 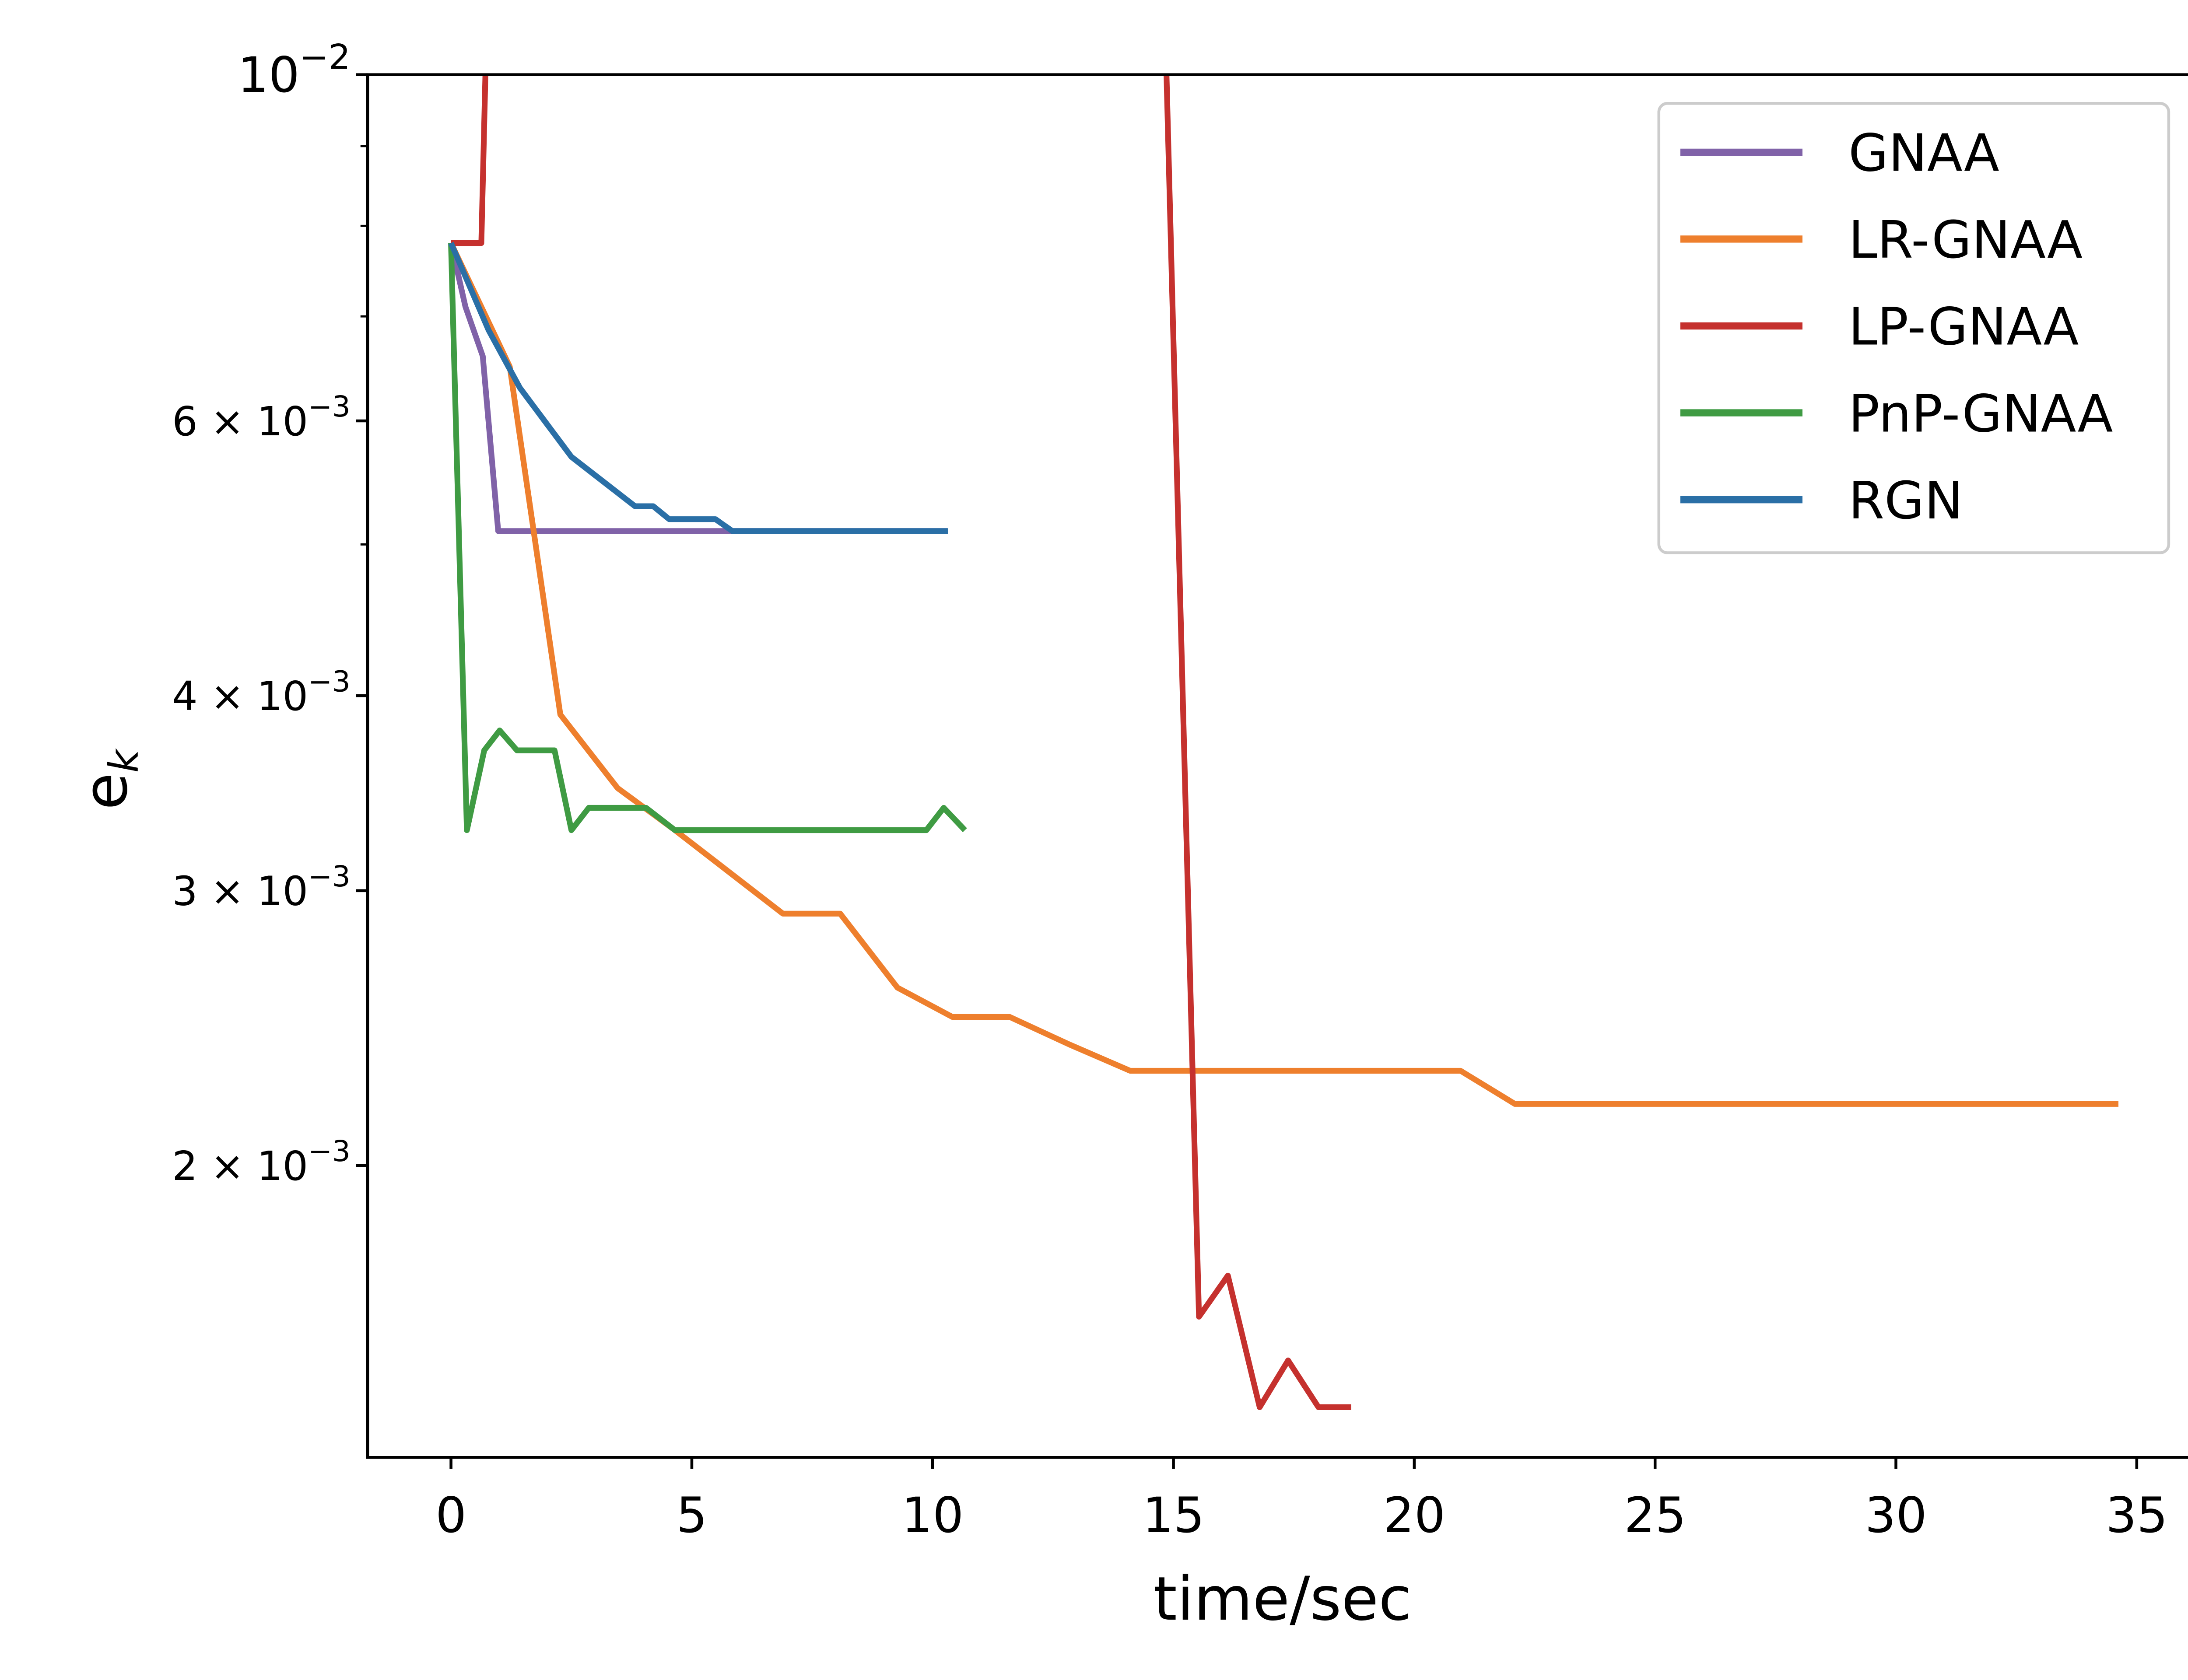 I want to click on legend-label: PnP-GNAA, so click(x=1980, y=413).